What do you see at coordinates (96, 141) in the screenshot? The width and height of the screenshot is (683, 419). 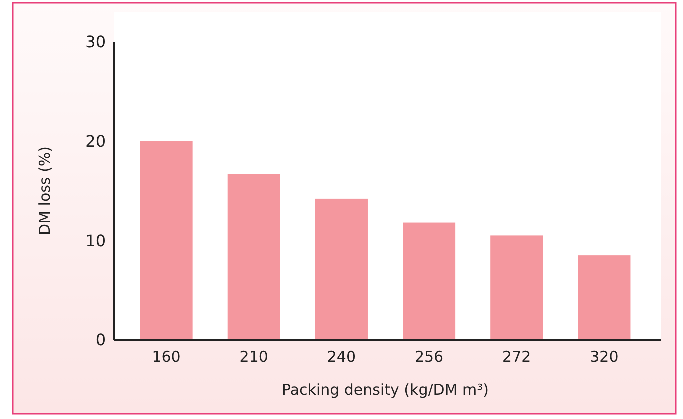 I see `y-tick-label: 20` at bounding box center [96, 141].